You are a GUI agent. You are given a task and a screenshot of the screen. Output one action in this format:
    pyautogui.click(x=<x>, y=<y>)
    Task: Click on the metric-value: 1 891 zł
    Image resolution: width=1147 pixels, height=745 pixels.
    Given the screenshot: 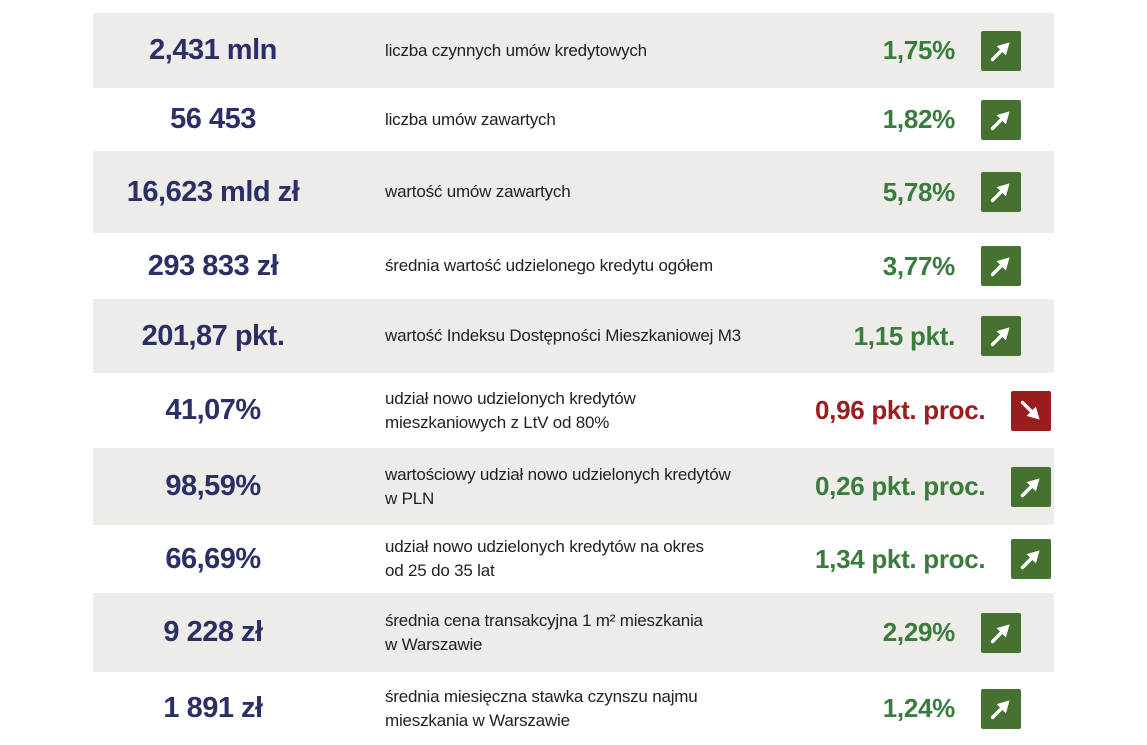 What is the action you would take?
    pyautogui.click(x=213, y=708)
    